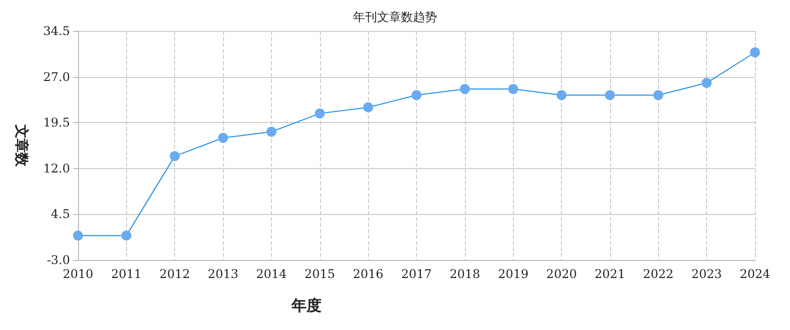  What do you see at coordinates (610, 274) in the screenshot?
I see `x-tick-label: 2021` at bounding box center [610, 274].